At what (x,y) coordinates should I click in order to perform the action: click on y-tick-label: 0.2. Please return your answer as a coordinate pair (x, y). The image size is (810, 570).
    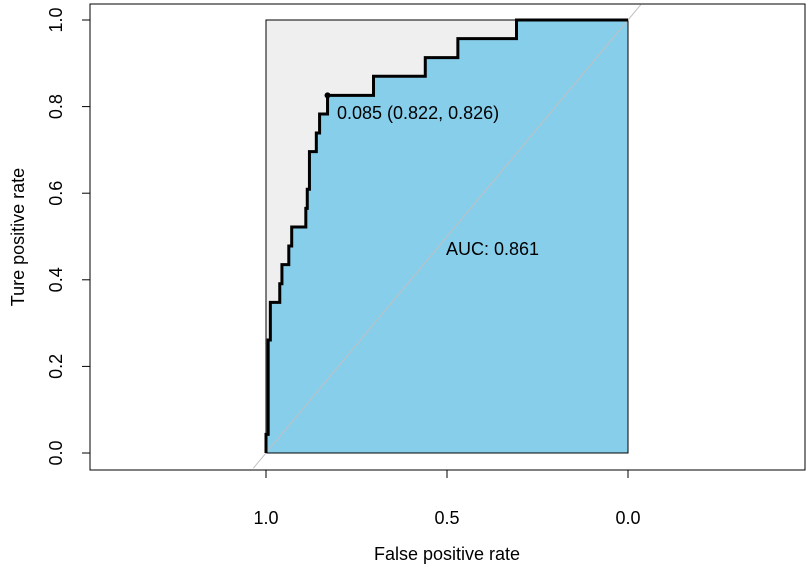
    Looking at the image, I should click on (56, 366).